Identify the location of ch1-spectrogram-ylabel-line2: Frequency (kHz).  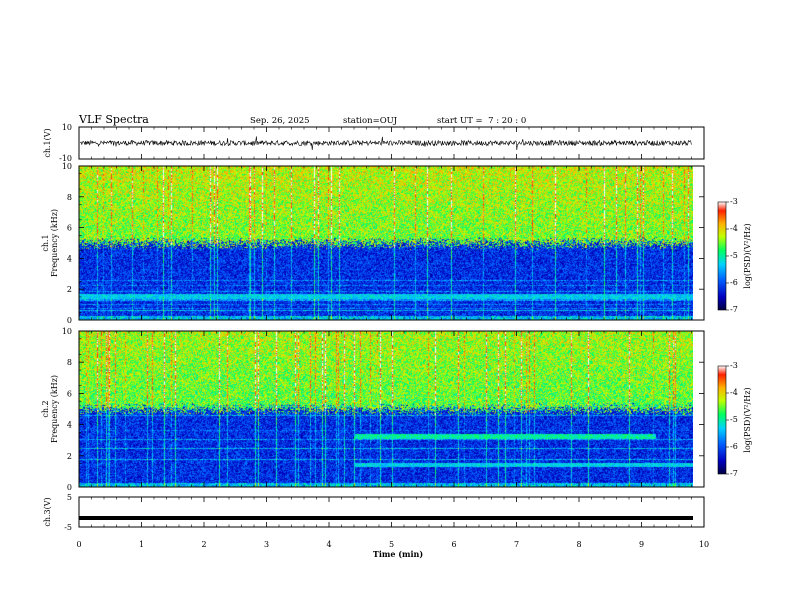
(54, 243).